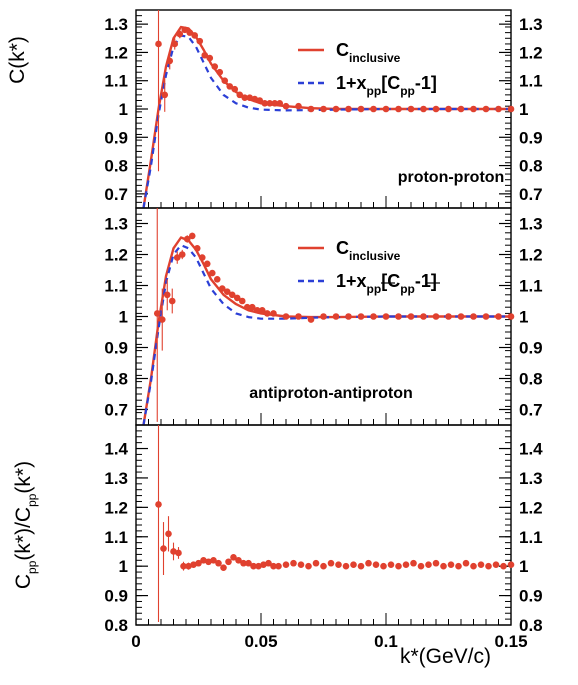 The height and width of the screenshot is (685, 578). I want to click on y-tick-label-left: 0.7, so click(116, 194).